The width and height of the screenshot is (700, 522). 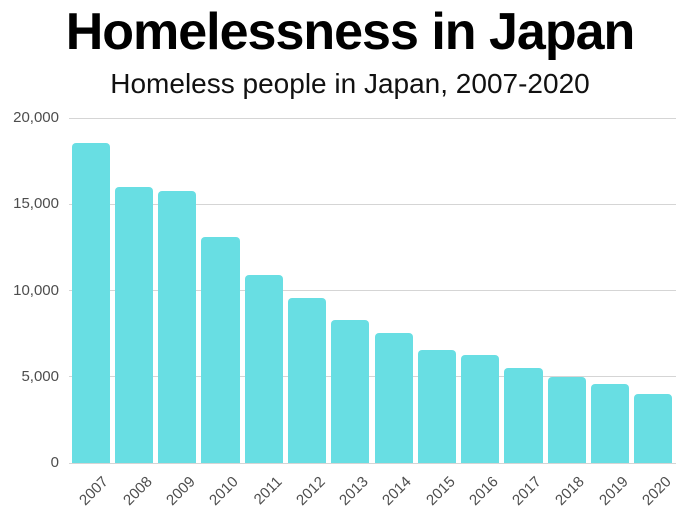 I want to click on bar-2015, so click(x=437, y=406).